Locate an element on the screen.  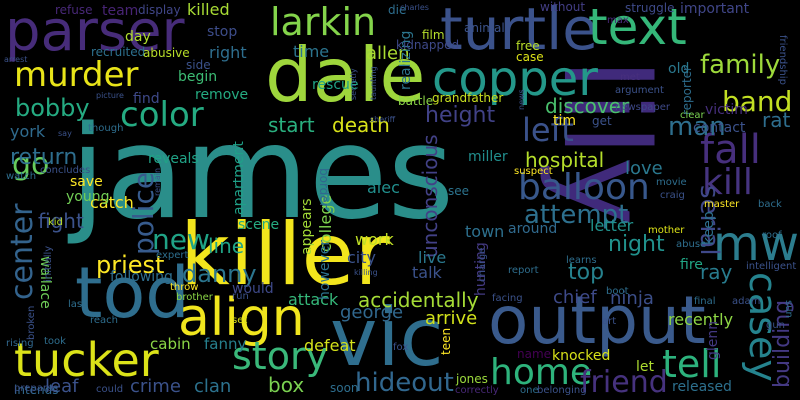
word-abuse: abuse is located at coordinates (691, 244).